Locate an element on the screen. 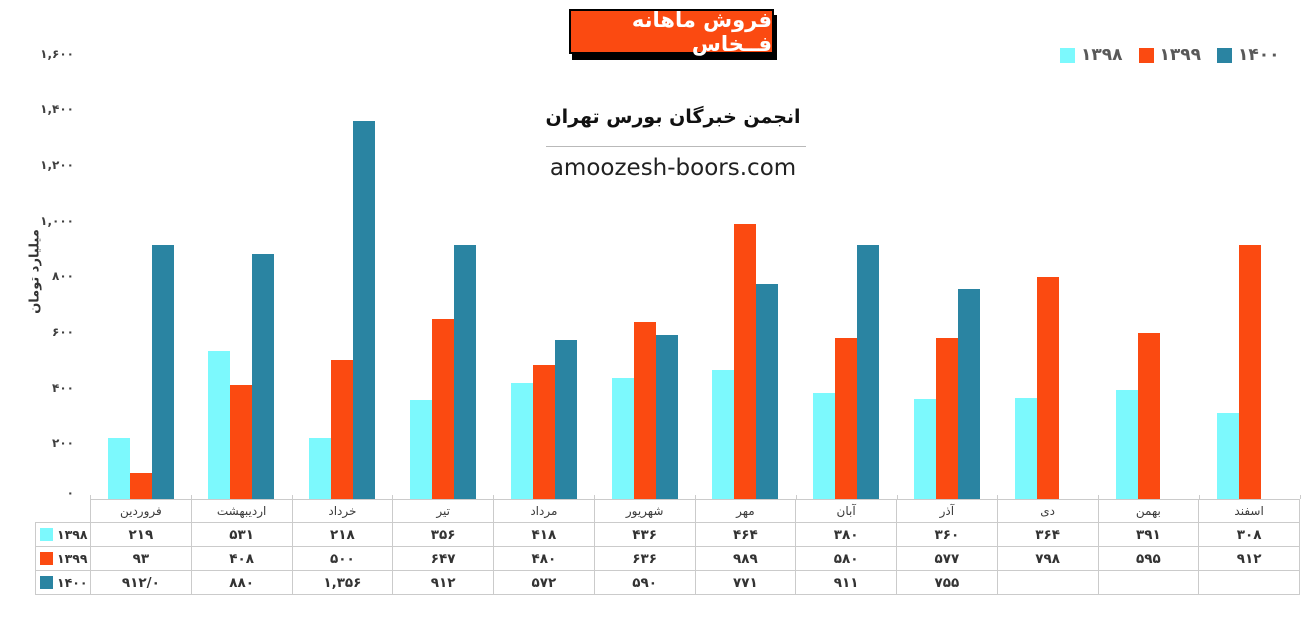 The width and height of the screenshot is (1313, 644). value-1398-month-11: ۳۹۱ is located at coordinates (1148, 534).